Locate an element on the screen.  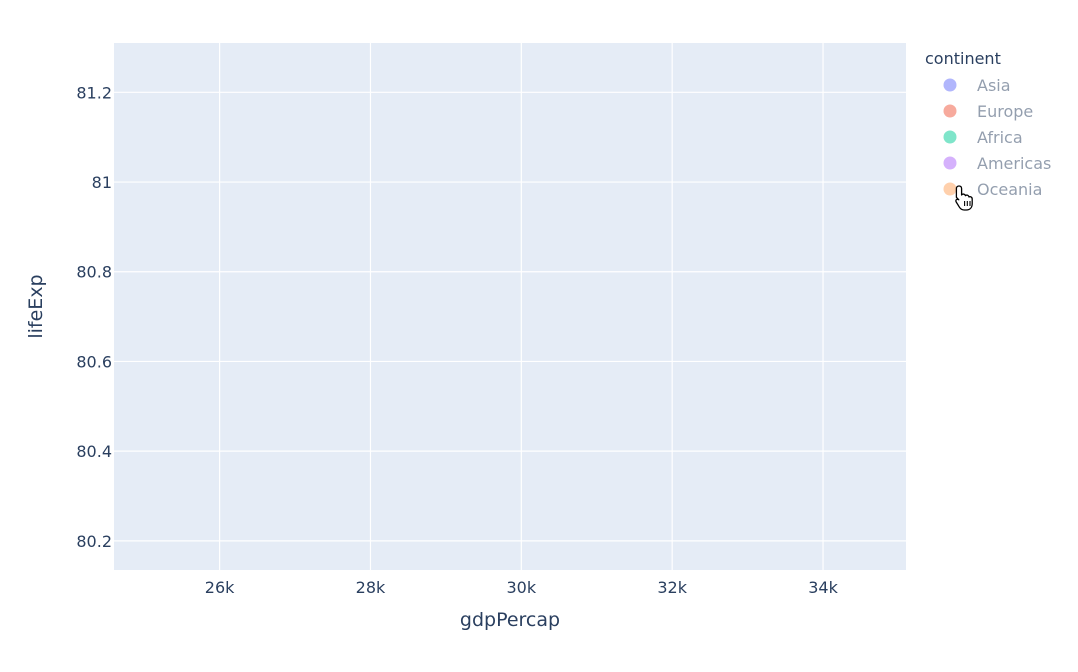
legend-label: Americas is located at coordinates (1014, 163).